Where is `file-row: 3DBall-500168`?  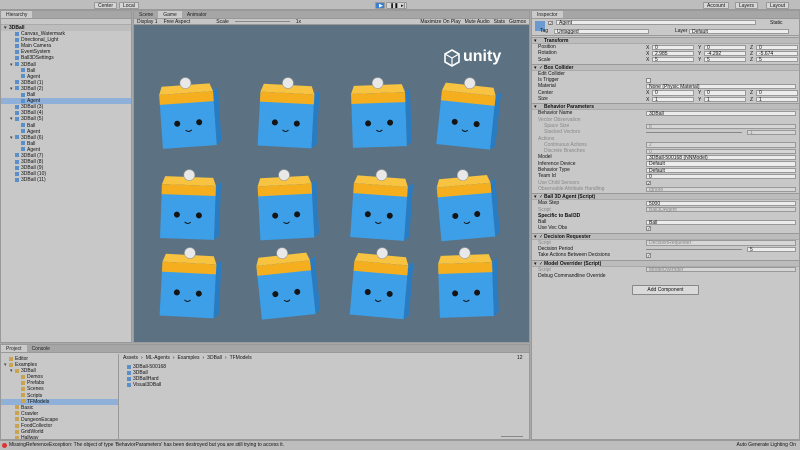
file-row: 3DBall-500168 is located at coordinates (146, 367).